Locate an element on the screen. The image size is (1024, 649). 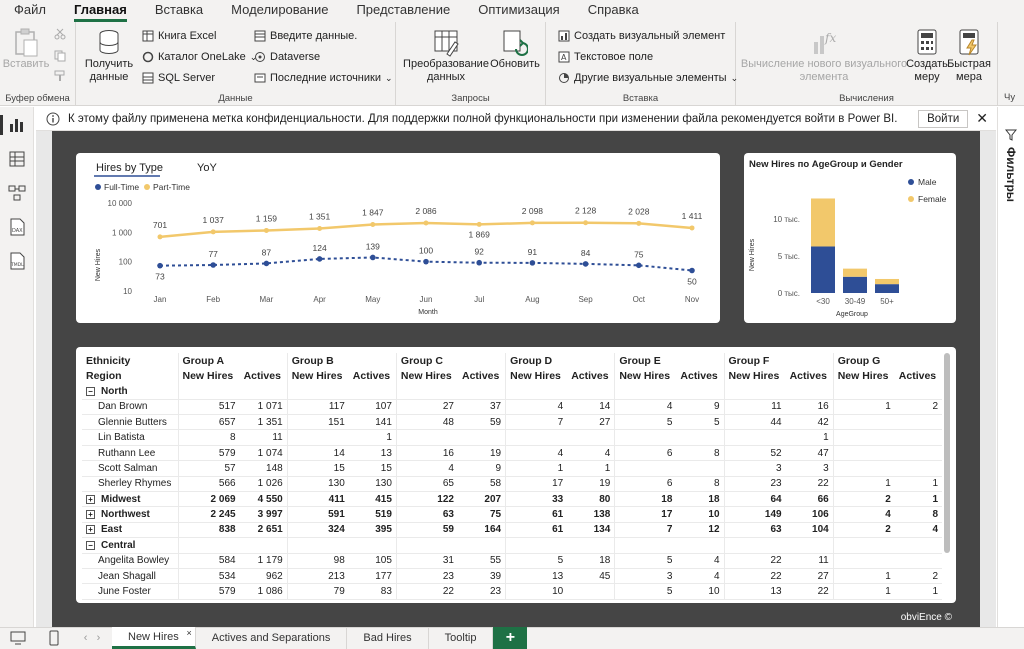
menu-insert: Вставка is located at coordinates (179, 9).